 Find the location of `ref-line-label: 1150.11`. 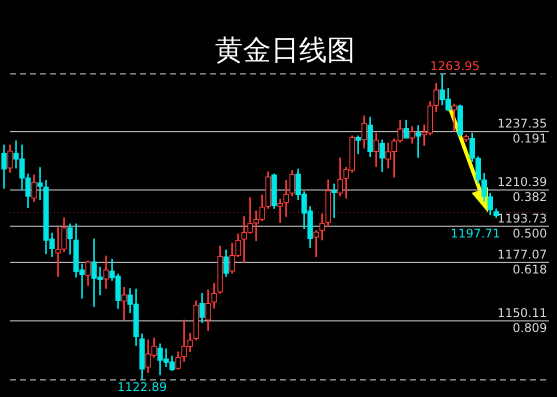

ref-line-label: 1150.11 is located at coordinates (522, 313).